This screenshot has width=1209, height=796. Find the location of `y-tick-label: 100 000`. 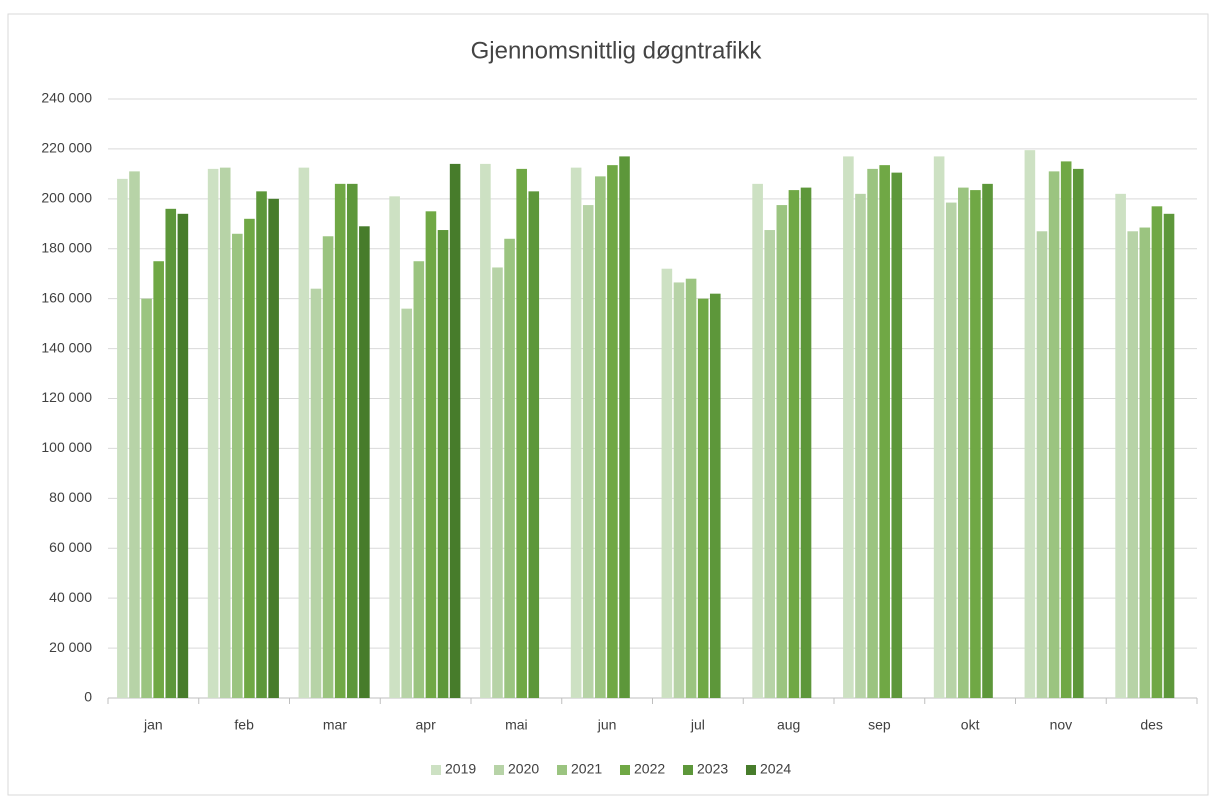

y-tick-label: 100 000 is located at coordinates (66, 447).